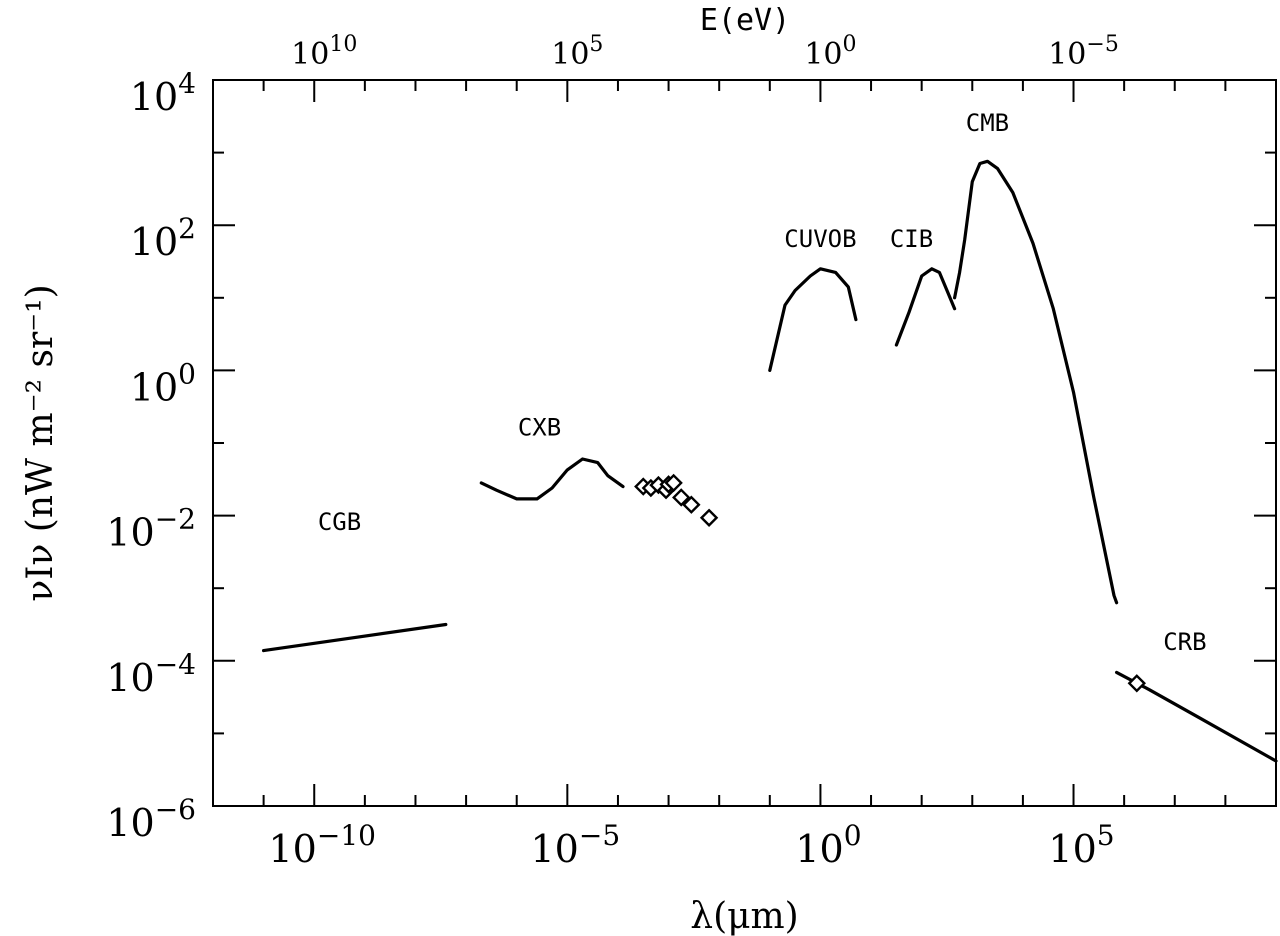 This screenshot has height=936, width=1280. I want to click on series-line-cib, so click(925, 307).